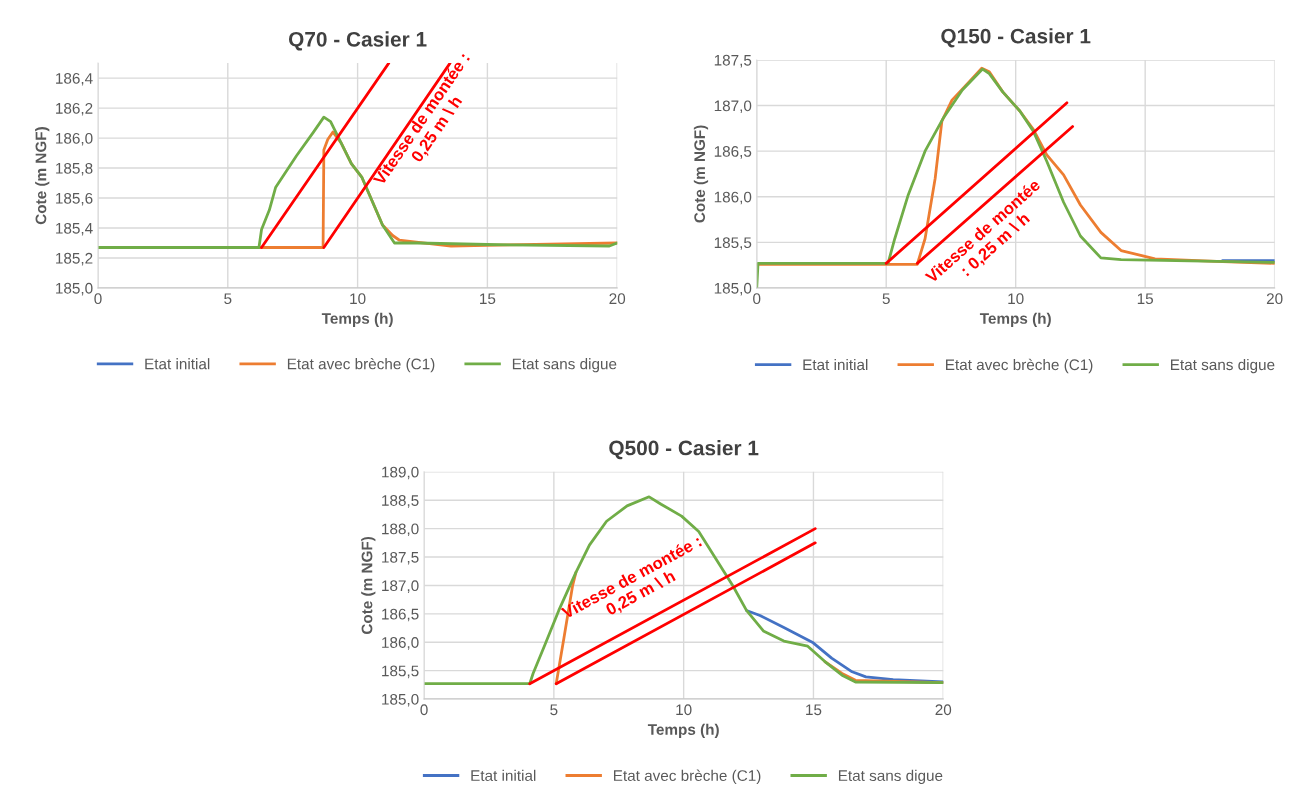  What do you see at coordinates (400, 530) in the screenshot?
I see `y-tick-label: 188,0` at bounding box center [400, 530].